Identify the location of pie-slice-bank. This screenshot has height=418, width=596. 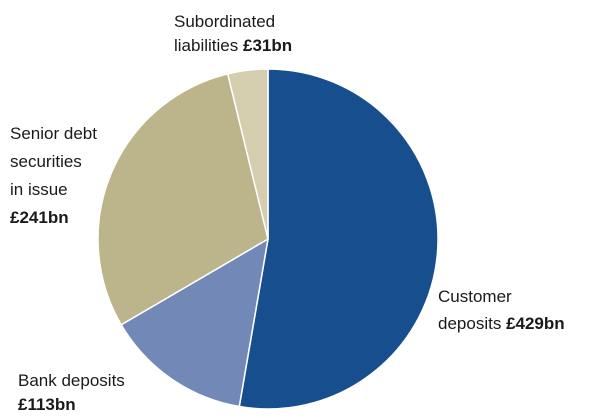
(194, 323).